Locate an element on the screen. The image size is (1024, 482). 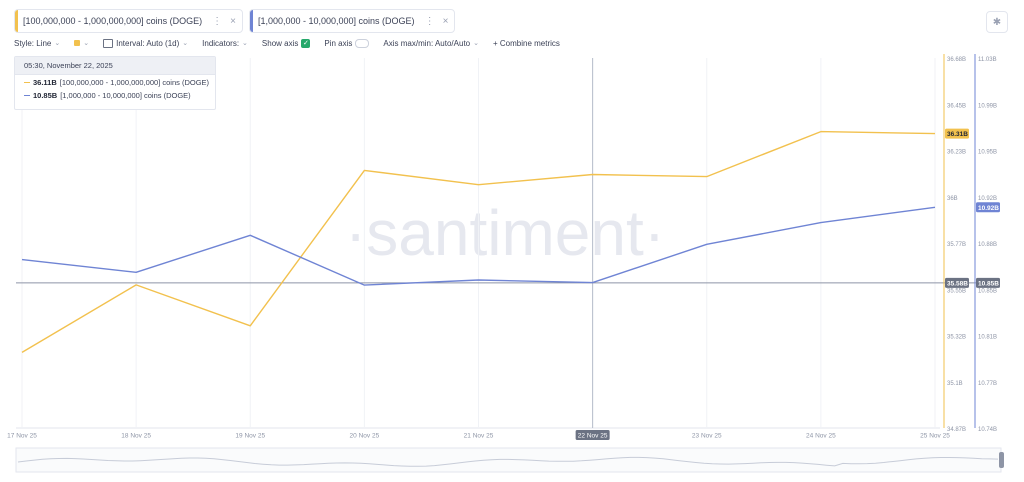
x-axis-tick-label: 20 Nov 25 is located at coordinates (365, 436).